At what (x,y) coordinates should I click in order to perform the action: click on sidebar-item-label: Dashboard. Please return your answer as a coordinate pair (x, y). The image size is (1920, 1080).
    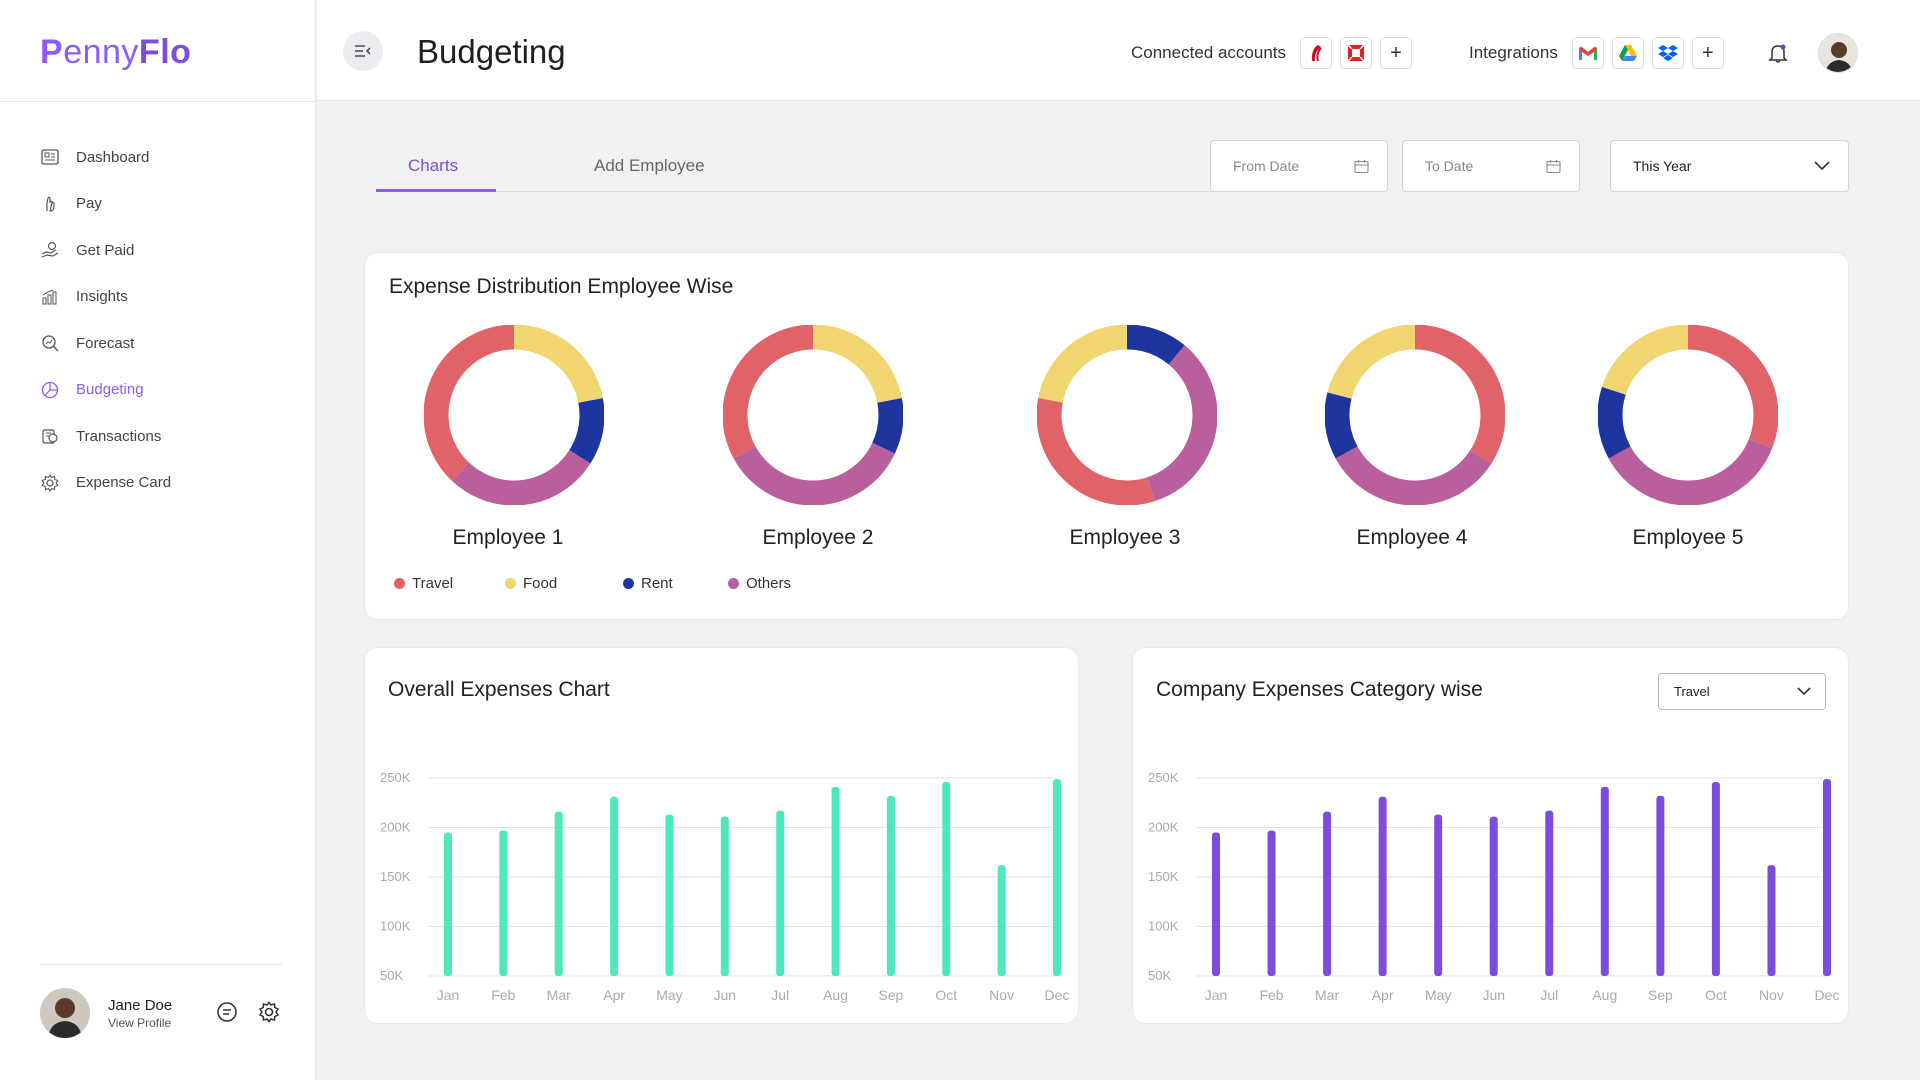
    Looking at the image, I should click on (113, 157).